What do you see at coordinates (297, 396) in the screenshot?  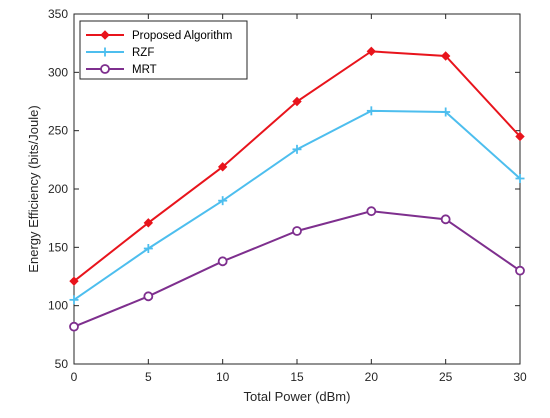 I see `x-axis-label: Total Power (dBm)` at bounding box center [297, 396].